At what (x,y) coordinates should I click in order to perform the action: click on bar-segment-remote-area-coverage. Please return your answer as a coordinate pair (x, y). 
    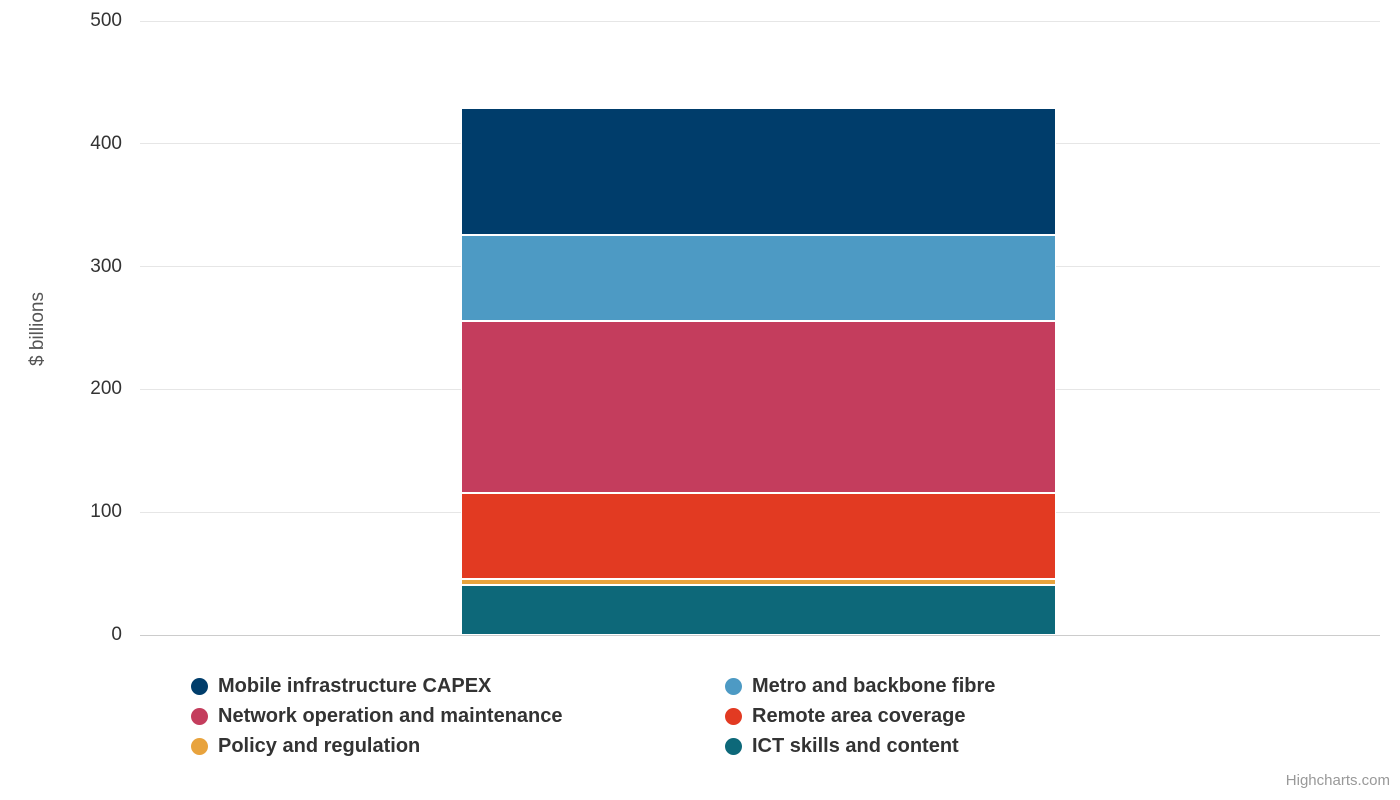
    Looking at the image, I should click on (758, 535).